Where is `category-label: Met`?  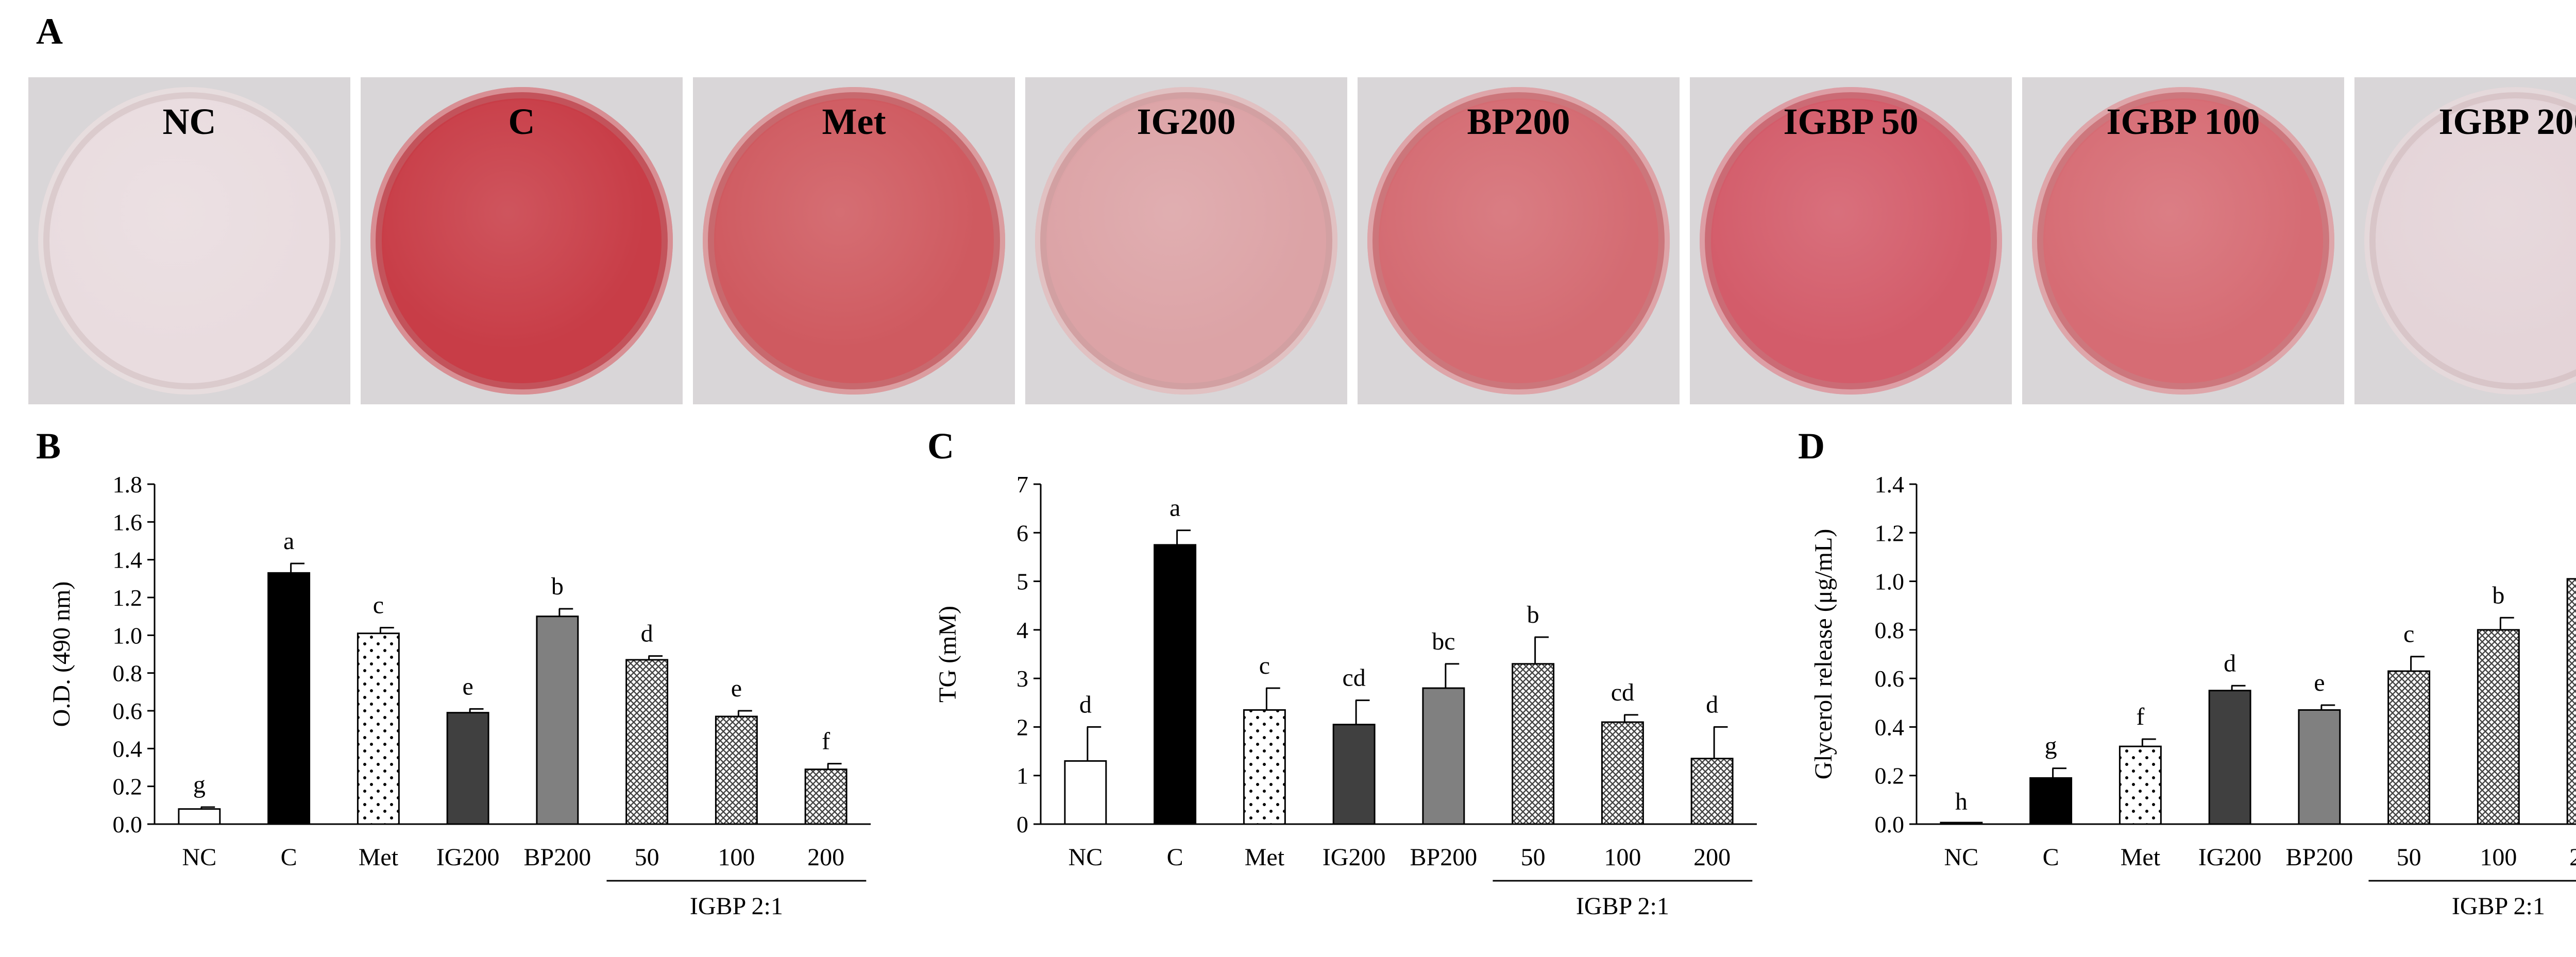
category-label: Met is located at coordinates (2141, 857).